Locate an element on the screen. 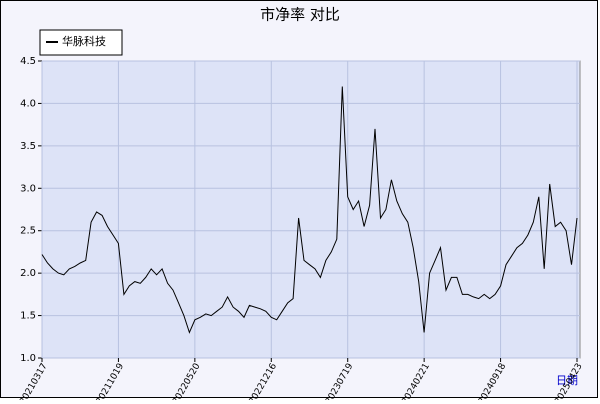  y-tick-label: 1.5 is located at coordinates (28, 316).